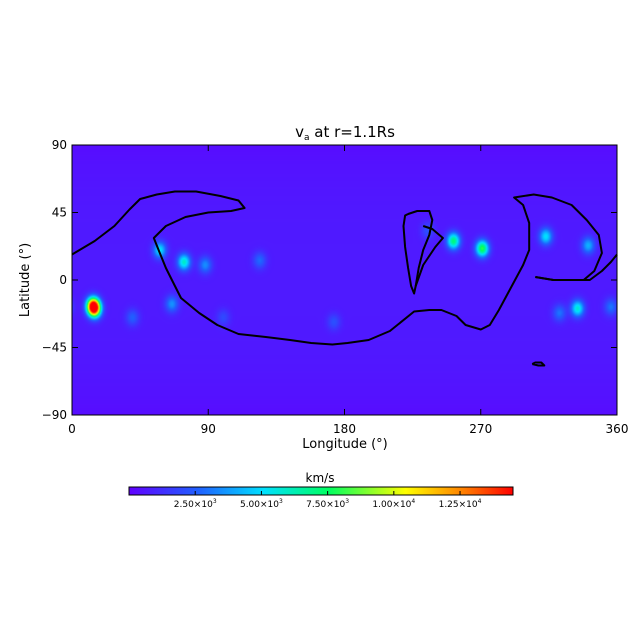 The width and height of the screenshot is (640, 640). What do you see at coordinates (344, 429) in the screenshot?
I see `x-tick-label: 180` at bounding box center [344, 429].